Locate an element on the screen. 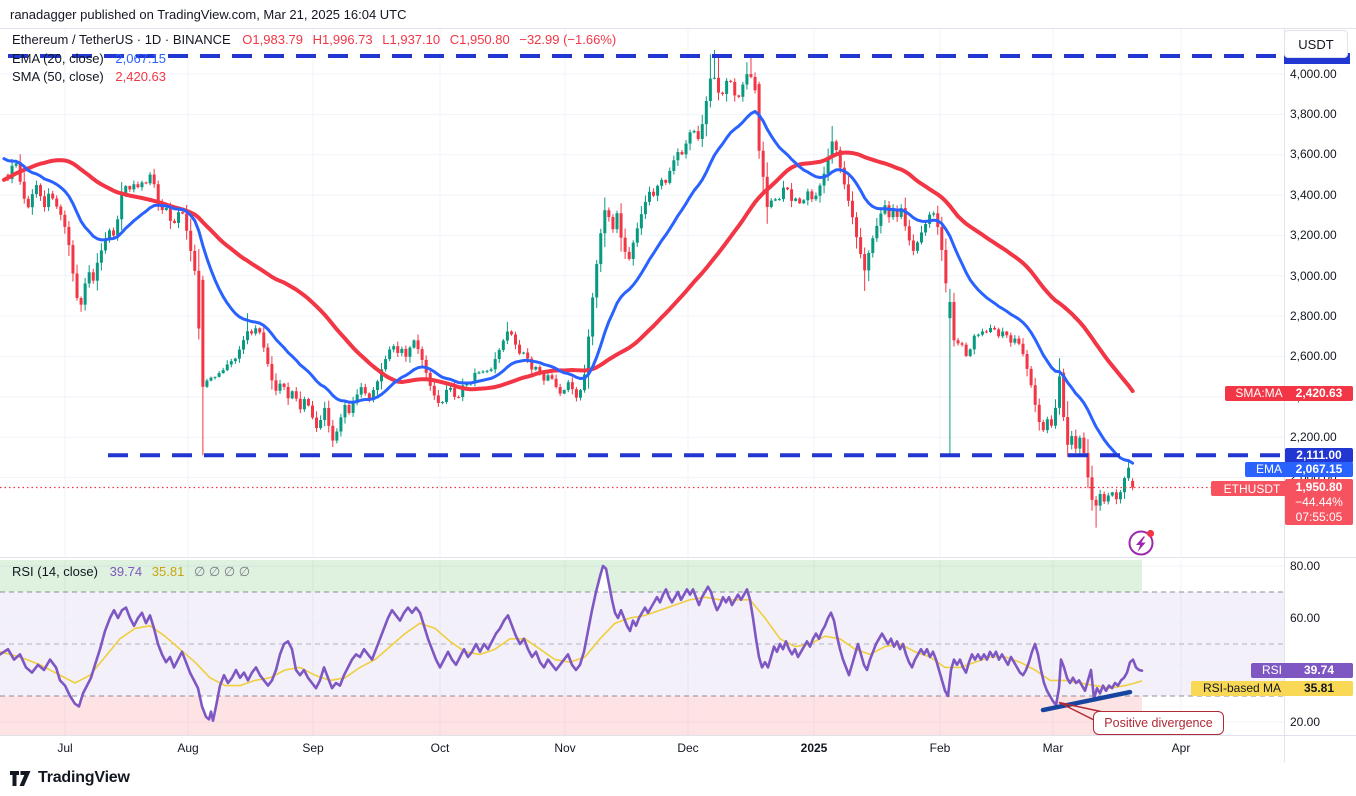  ema-label: EMA (20, close) is located at coordinates (58, 58).